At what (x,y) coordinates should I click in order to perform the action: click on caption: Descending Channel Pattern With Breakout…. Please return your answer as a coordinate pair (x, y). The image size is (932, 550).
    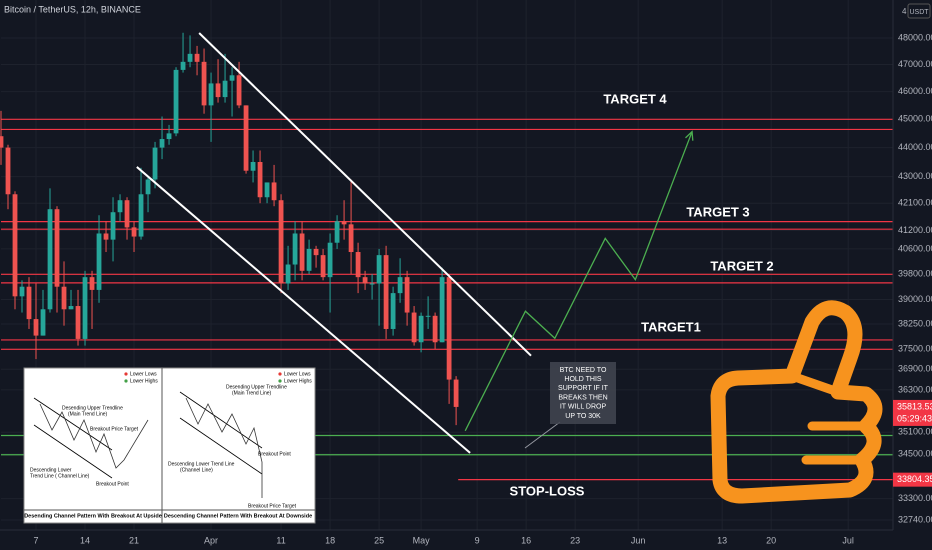
    Looking at the image, I should click on (238, 516).